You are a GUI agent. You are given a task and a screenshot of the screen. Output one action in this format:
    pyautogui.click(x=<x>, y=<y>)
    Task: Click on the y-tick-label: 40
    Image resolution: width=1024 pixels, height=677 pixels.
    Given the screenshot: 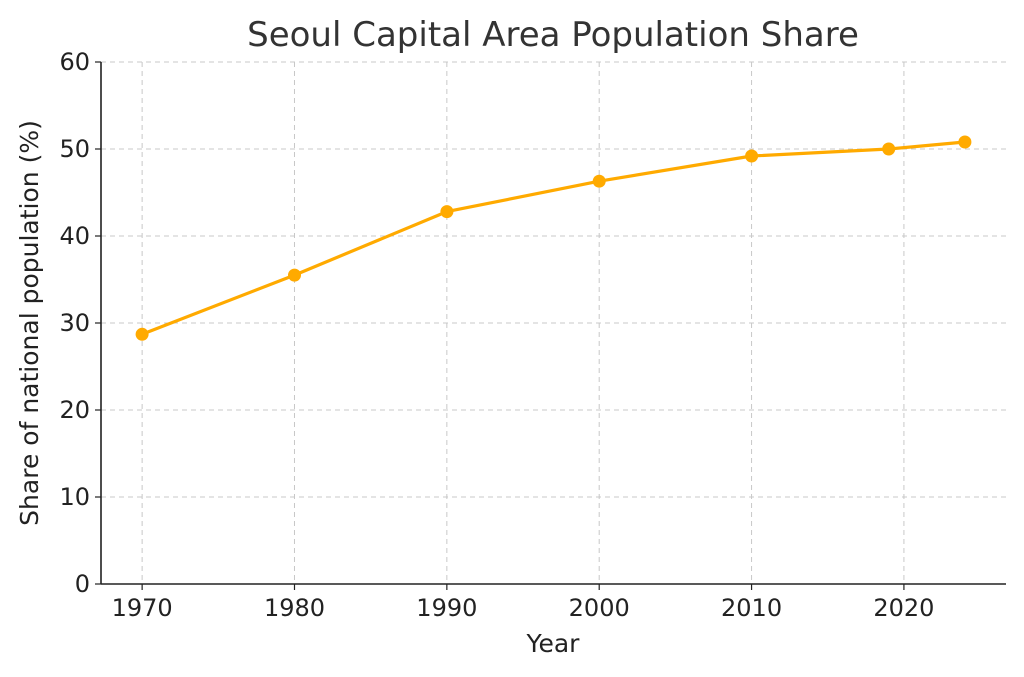 What is the action you would take?
    pyautogui.click(x=74, y=236)
    